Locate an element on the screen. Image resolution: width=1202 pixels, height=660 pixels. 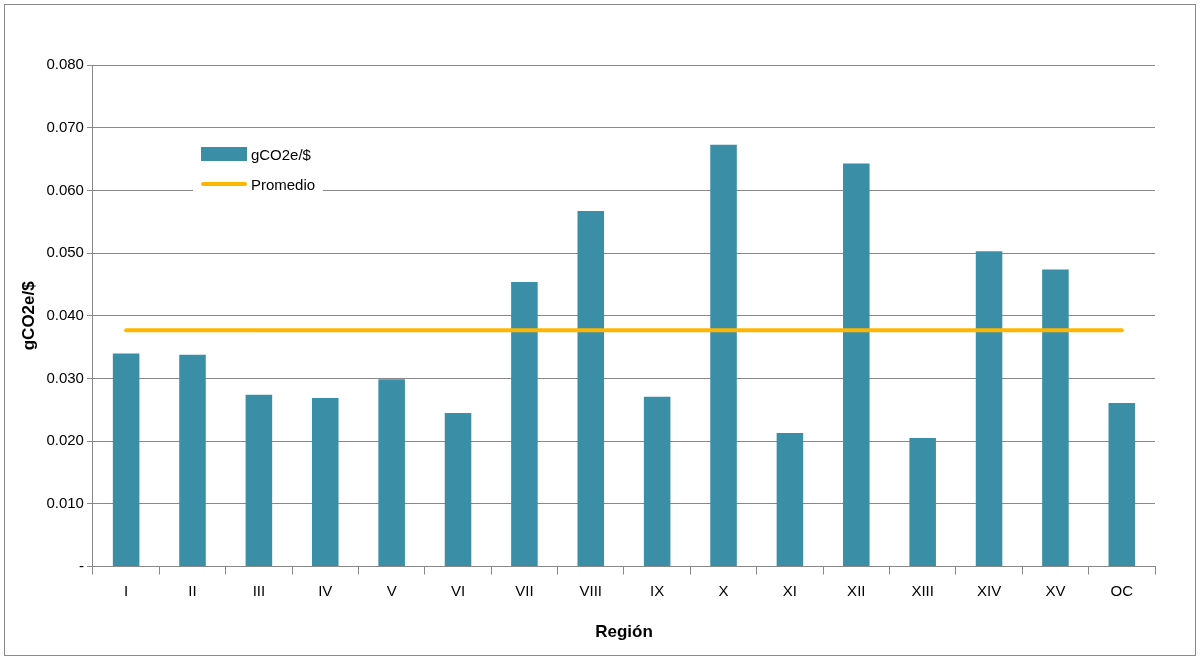
y-tick-label: 0.080 is located at coordinates (65, 64).